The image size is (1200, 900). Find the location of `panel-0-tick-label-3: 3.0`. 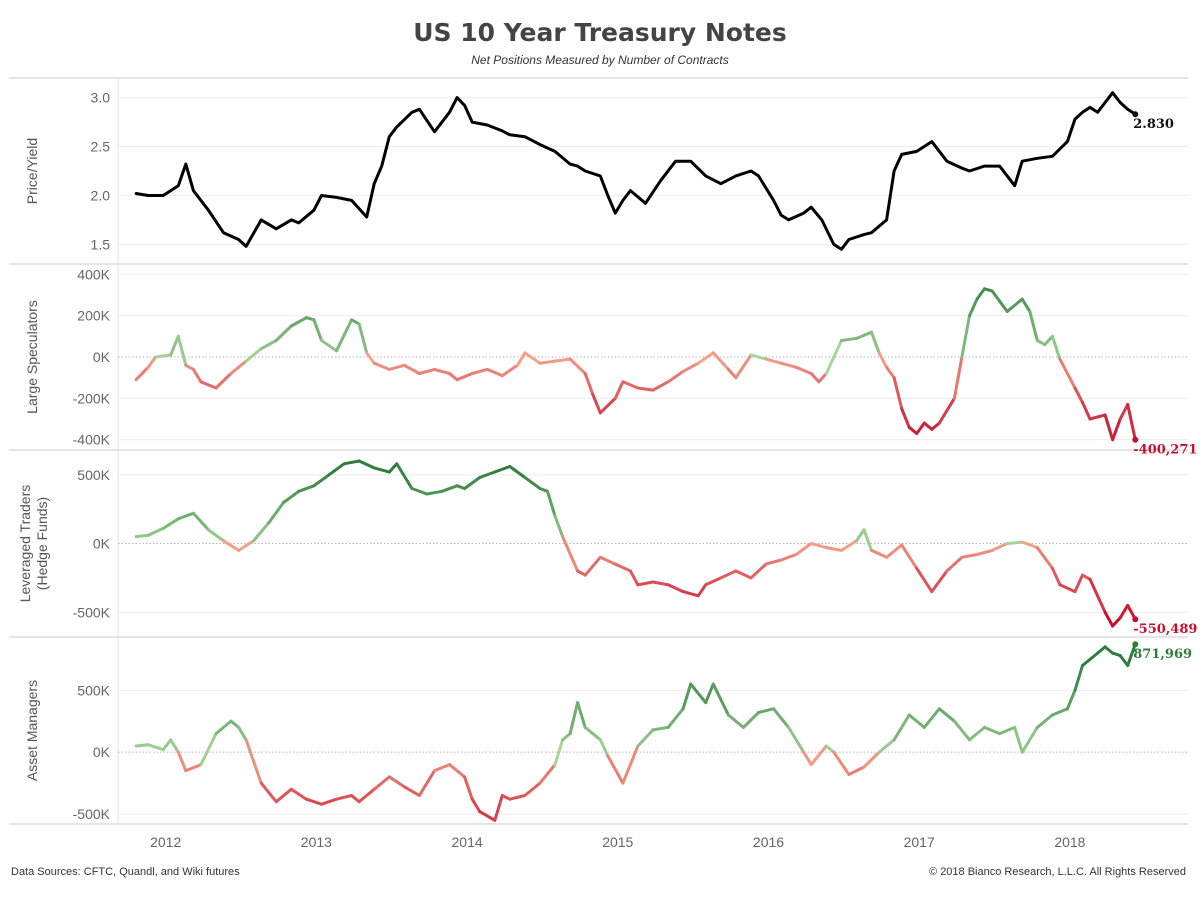

panel-0-tick-label-3: 3.0 is located at coordinates (101, 98).